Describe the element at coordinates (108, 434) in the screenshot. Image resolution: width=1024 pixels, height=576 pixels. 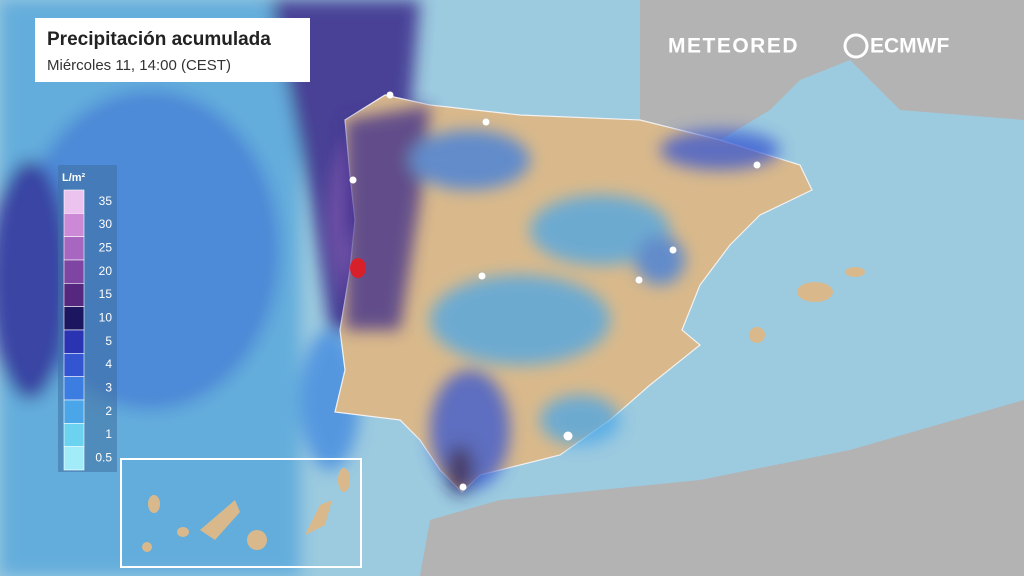
I see `legend-label: 1` at that location.